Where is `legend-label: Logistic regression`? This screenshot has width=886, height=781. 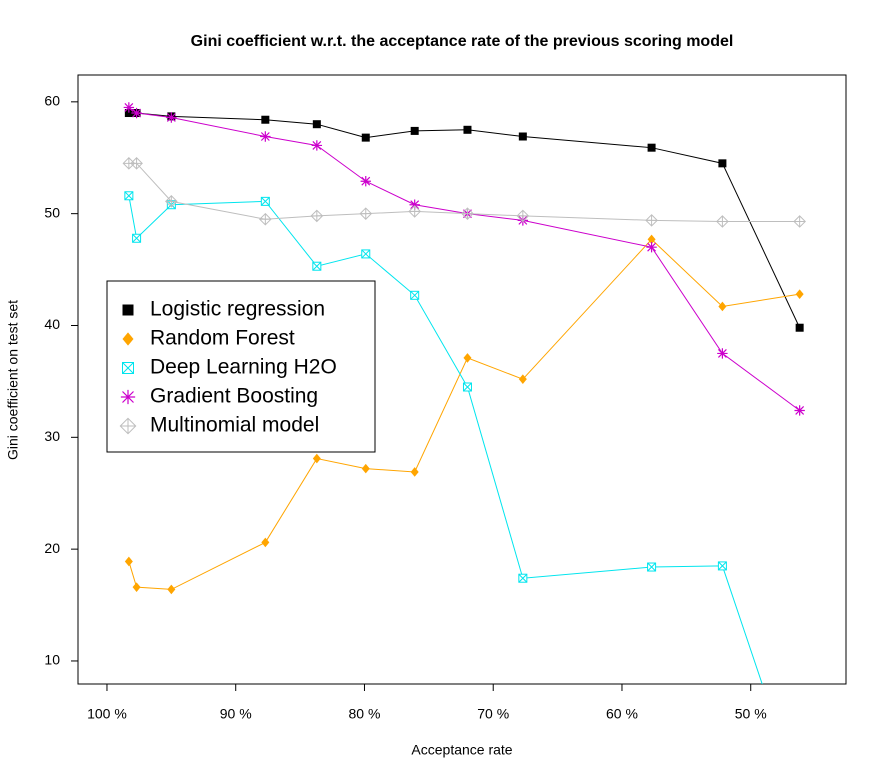 legend-label: Logistic regression is located at coordinates (237, 309).